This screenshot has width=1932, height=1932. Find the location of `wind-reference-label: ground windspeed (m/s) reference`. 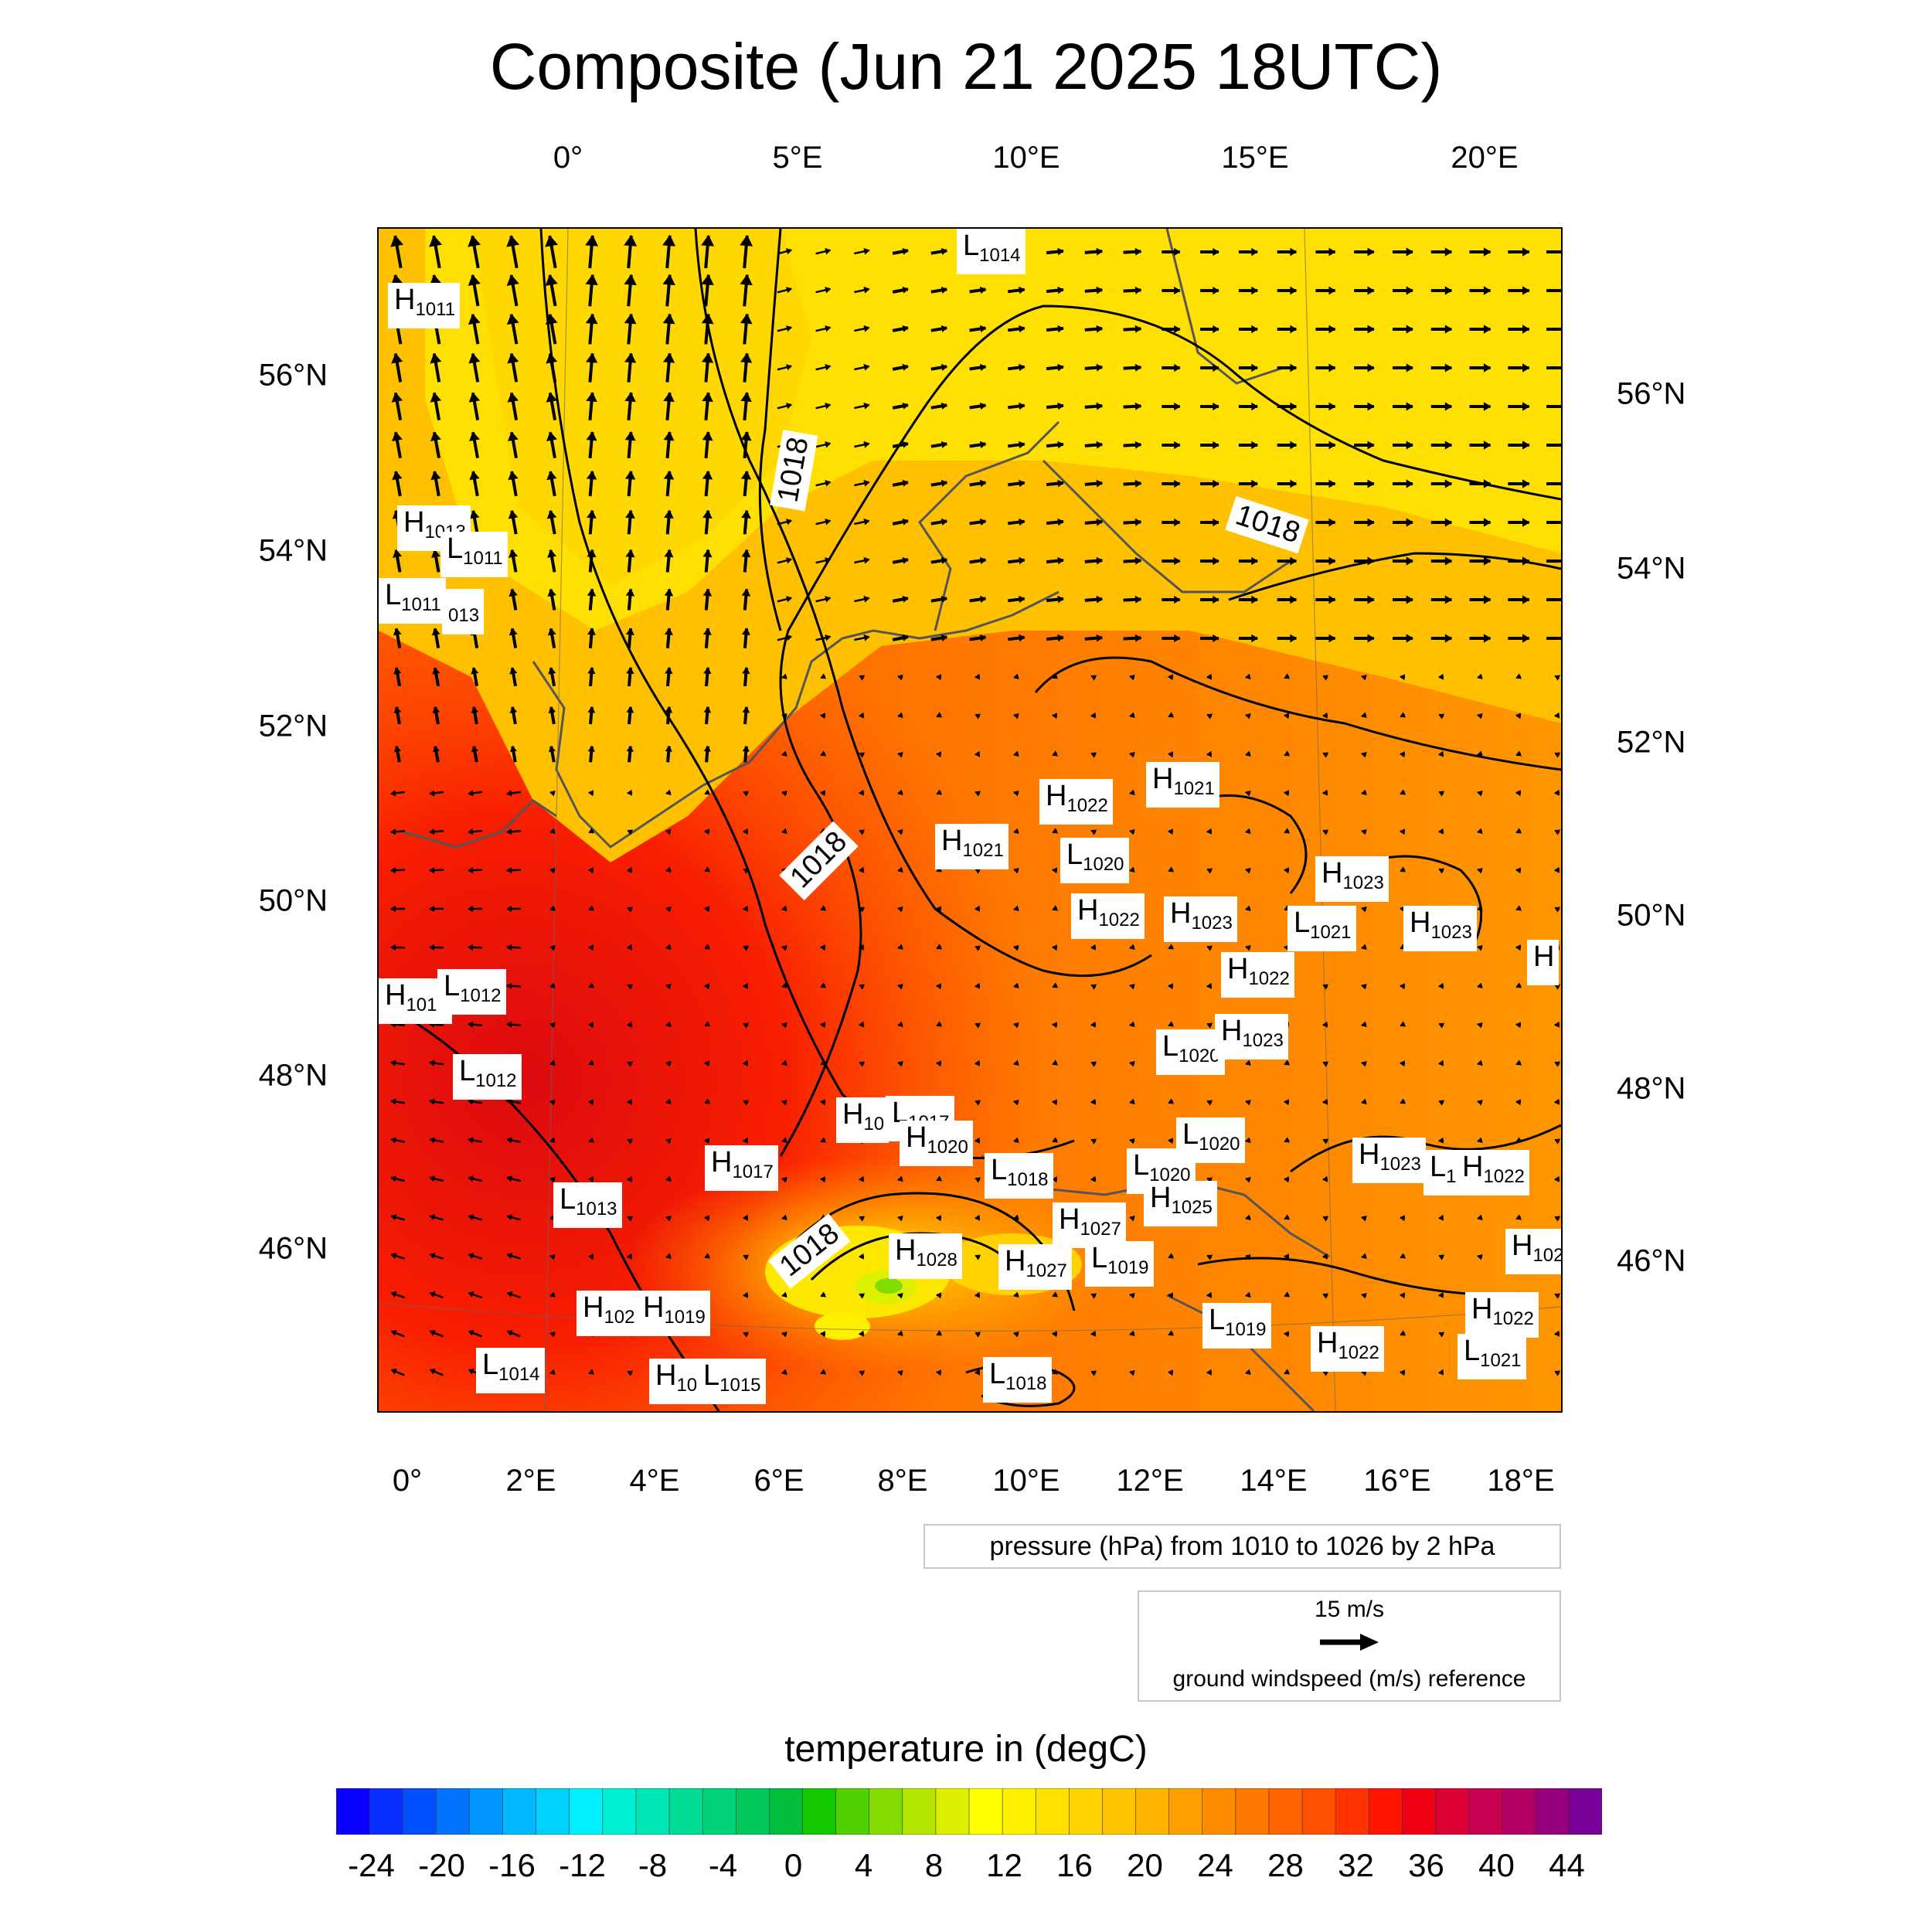

wind-reference-label: ground windspeed (m/s) reference is located at coordinates (1349, 1679).